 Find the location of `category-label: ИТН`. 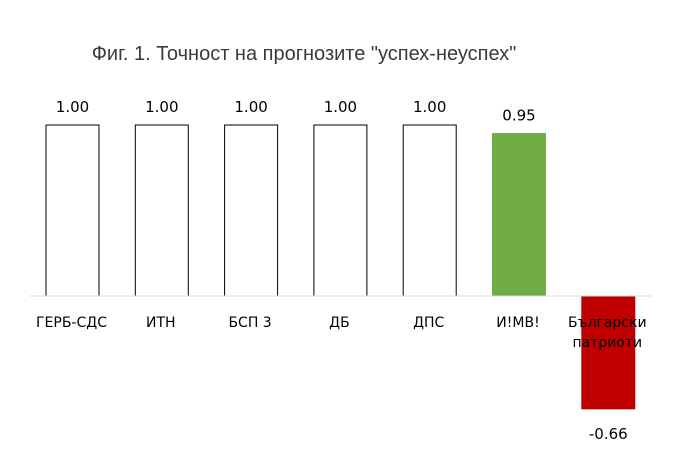

category-label: ИТН is located at coordinates (161, 323).